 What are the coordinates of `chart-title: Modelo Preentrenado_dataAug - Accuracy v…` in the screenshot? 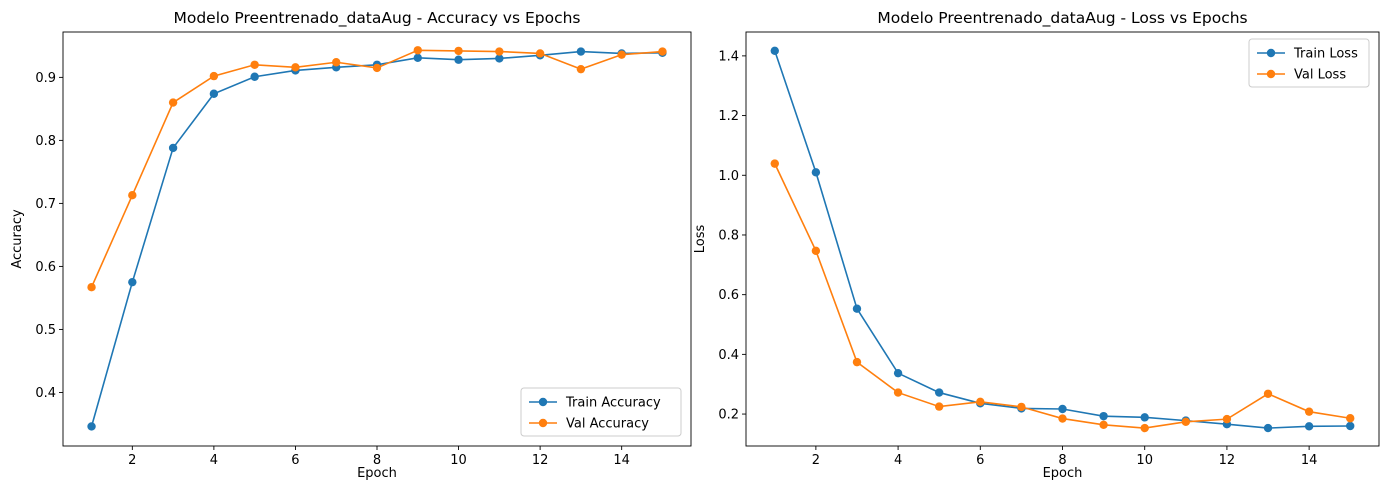 It's located at (376, 18).